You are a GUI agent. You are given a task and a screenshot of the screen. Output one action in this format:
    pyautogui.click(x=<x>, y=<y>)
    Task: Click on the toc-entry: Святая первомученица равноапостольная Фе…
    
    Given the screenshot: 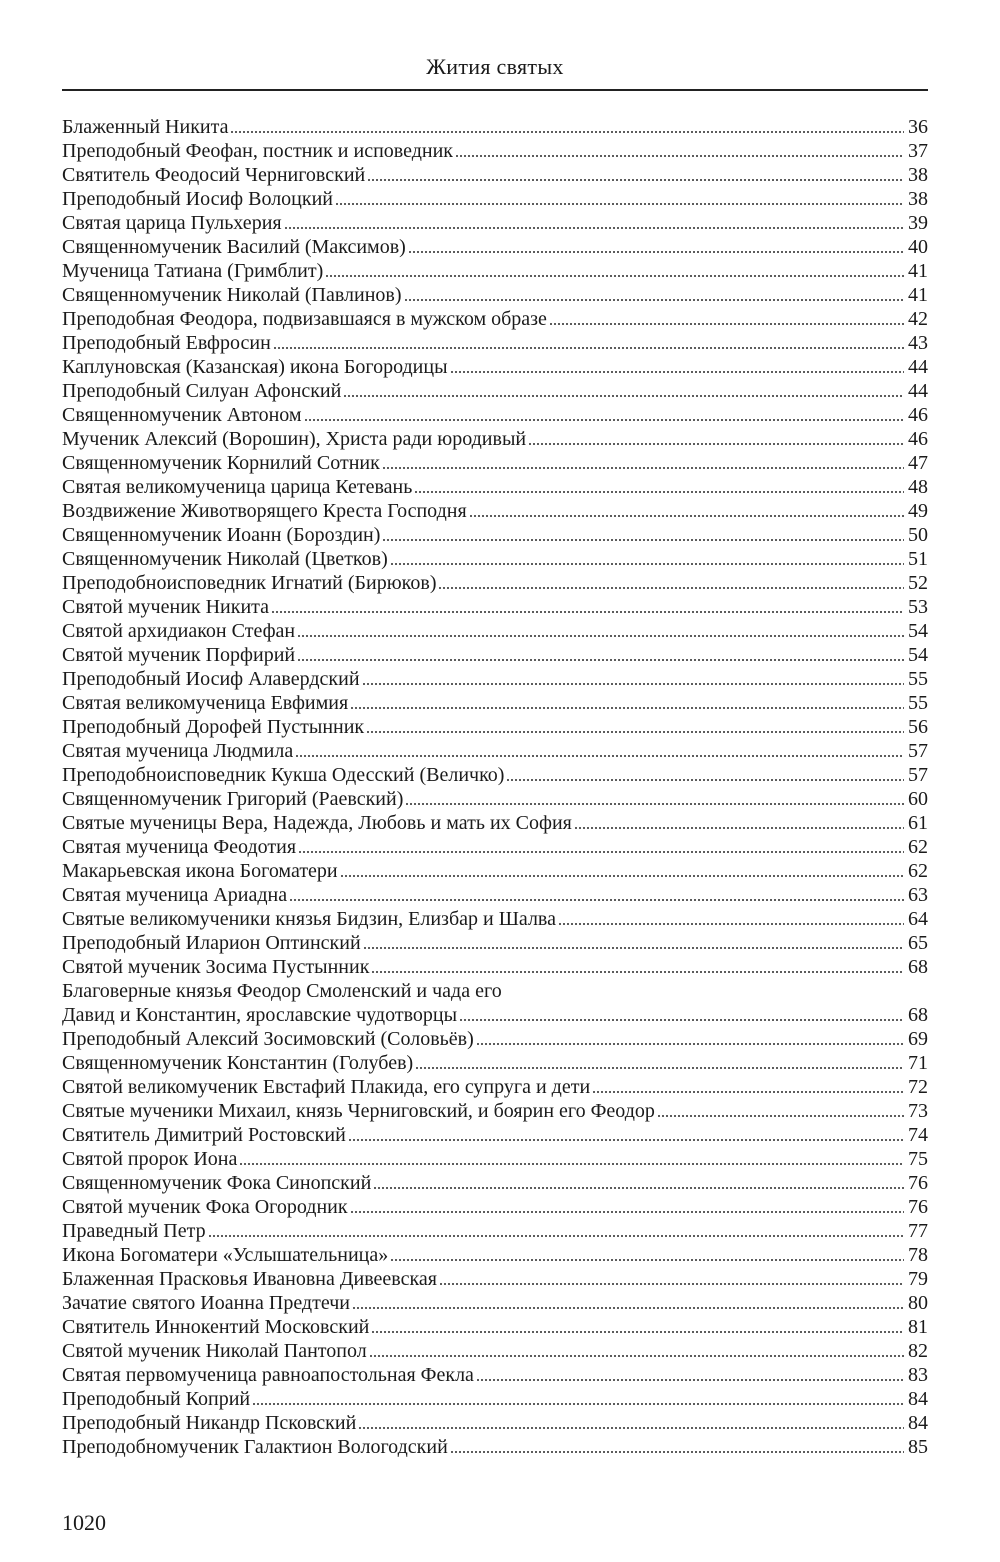 What is the action you would take?
    pyautogui.click(x=495, y=1375)
    